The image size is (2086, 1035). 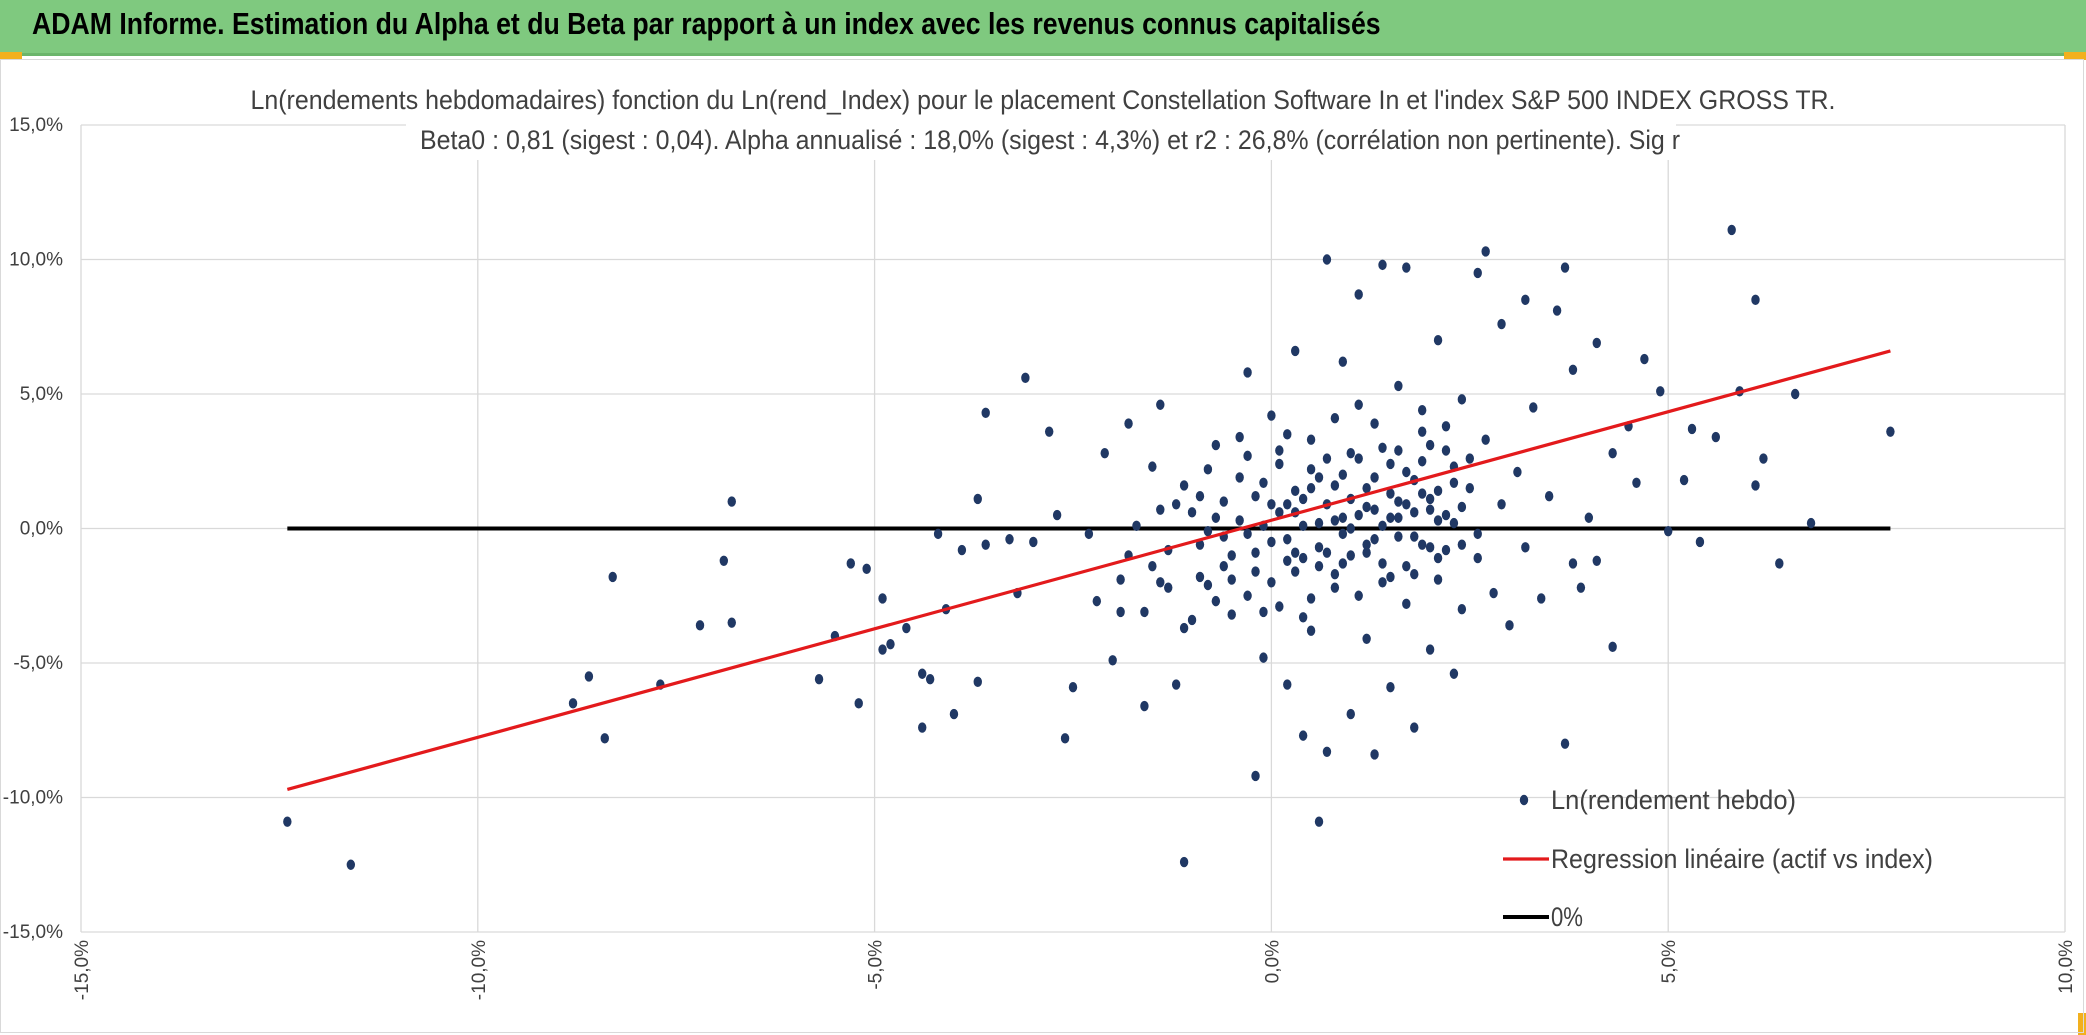 I want to click on y-tick-label: -15,0%, so click(x=33, y=932).